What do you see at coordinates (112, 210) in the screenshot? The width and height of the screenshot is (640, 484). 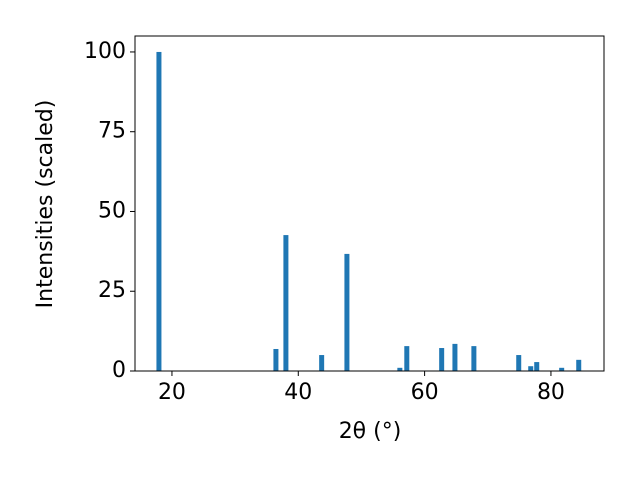 I see `y-tick-label: 50` at bounding box center [112, 210].